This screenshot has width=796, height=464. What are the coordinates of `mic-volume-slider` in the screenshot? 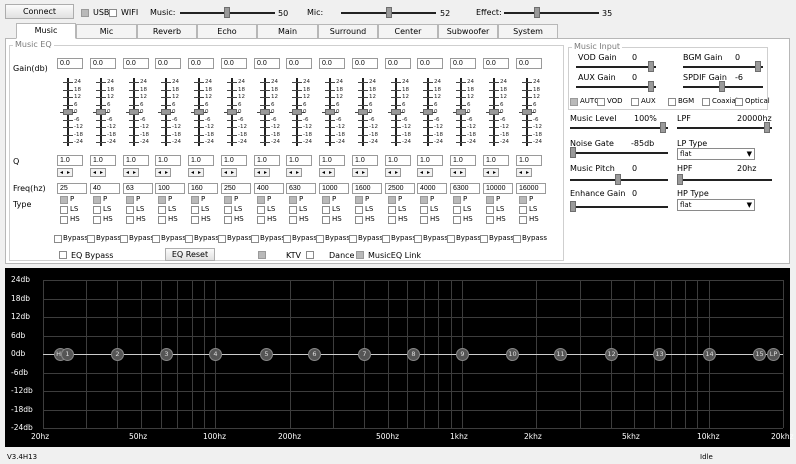 It's located at (388, 12).